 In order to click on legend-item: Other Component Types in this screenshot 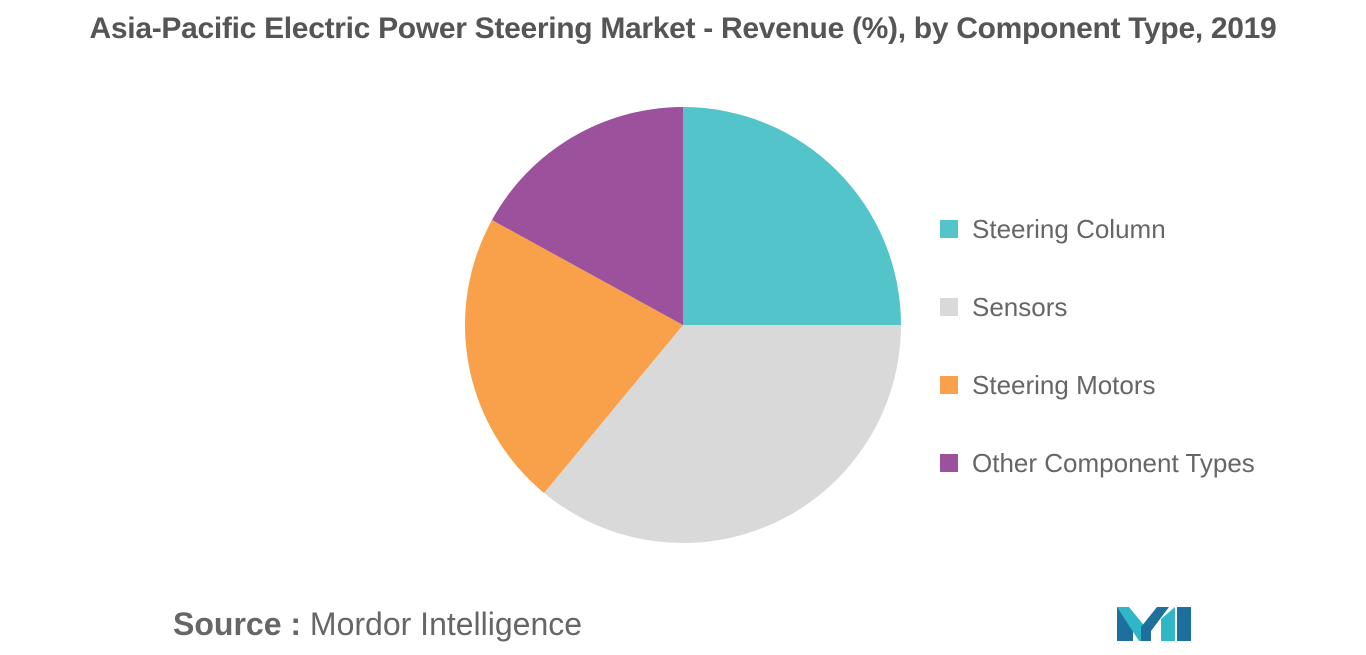, I will do `click(1097, 463)`.